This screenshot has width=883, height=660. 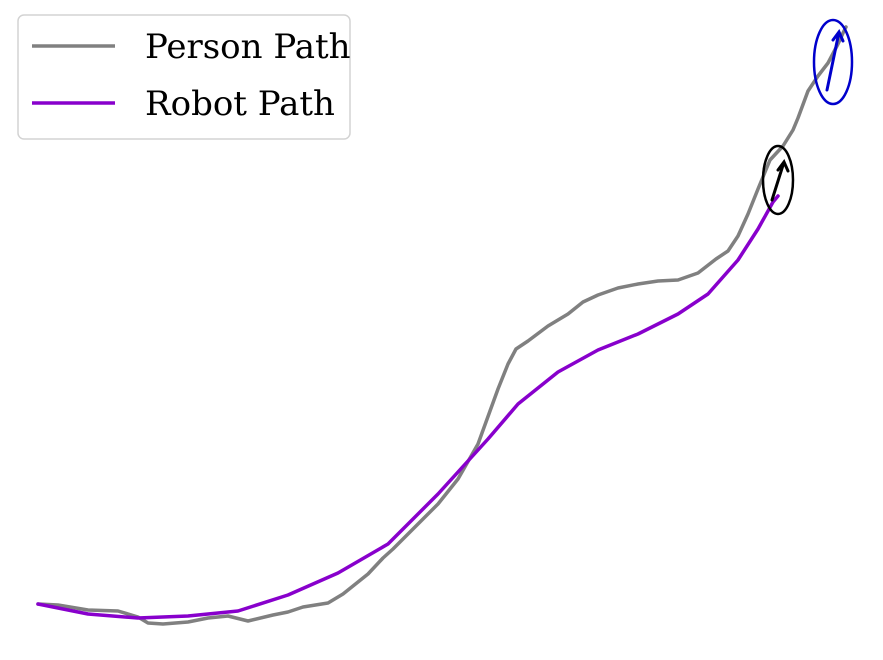 I want to click on robot-pose-marker, so click(x=778, y=180).